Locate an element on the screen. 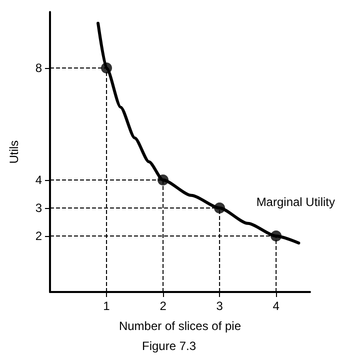 The width and height of the screenshot is (338, 356). caption: Figure 7.3 is located at coordinates (169, 346).